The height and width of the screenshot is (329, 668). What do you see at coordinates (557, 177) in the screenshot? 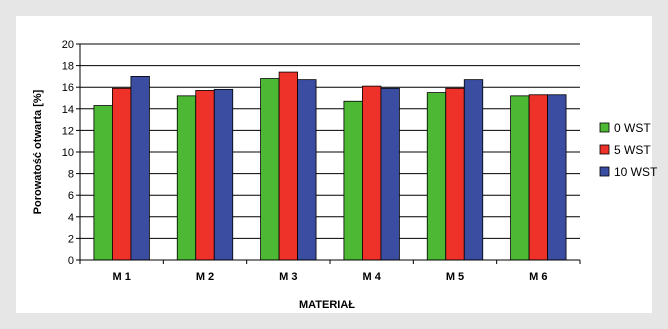
I see `bar-10-wst-m6` at bounding box center [557, 177].